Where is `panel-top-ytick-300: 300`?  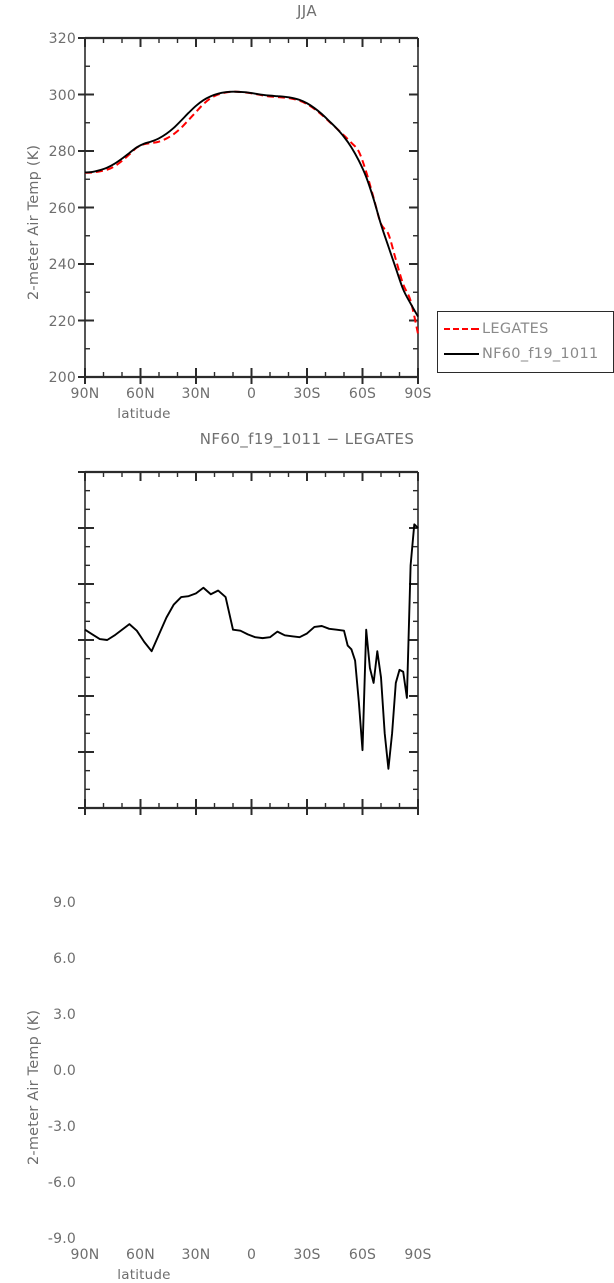
panel-top-ytick-300: 300 is located at coordinates (62, 95).